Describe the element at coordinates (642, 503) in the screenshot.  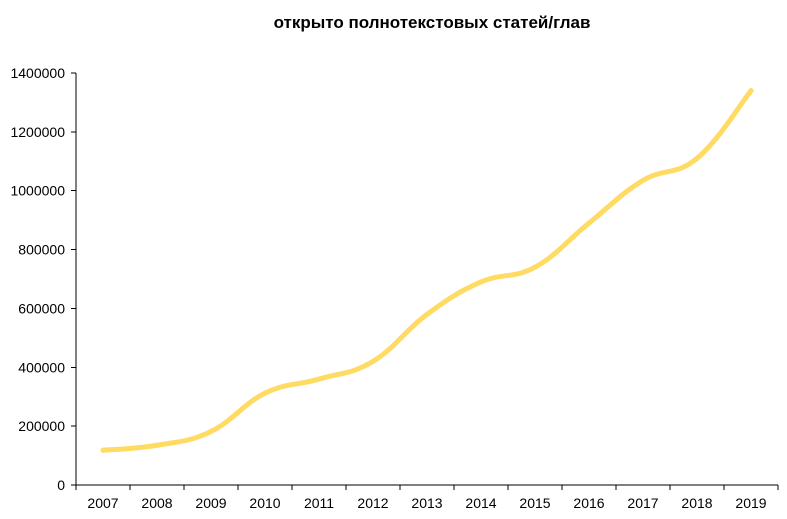
I see `x-tick-label: 2017` at that location.